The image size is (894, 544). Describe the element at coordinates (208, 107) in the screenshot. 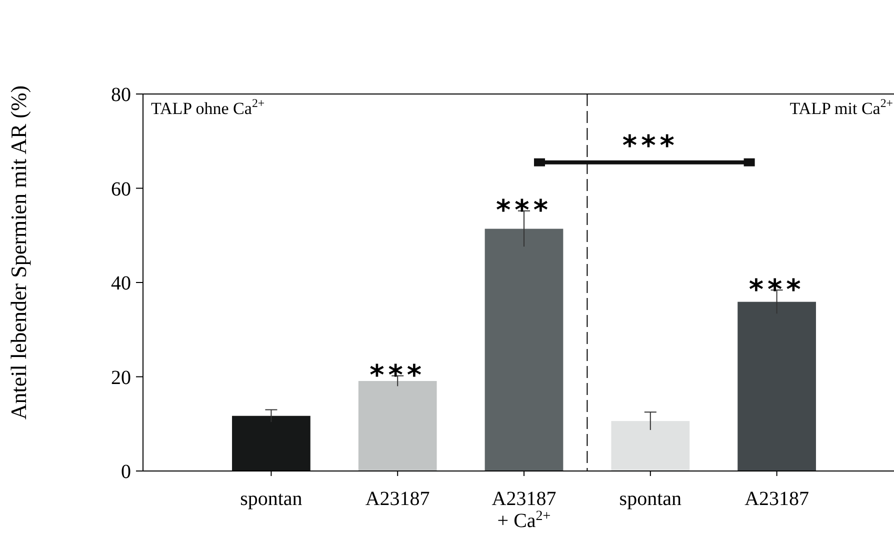

I see `annotation: TALP ohne Ca$^{2+}$` at that location.